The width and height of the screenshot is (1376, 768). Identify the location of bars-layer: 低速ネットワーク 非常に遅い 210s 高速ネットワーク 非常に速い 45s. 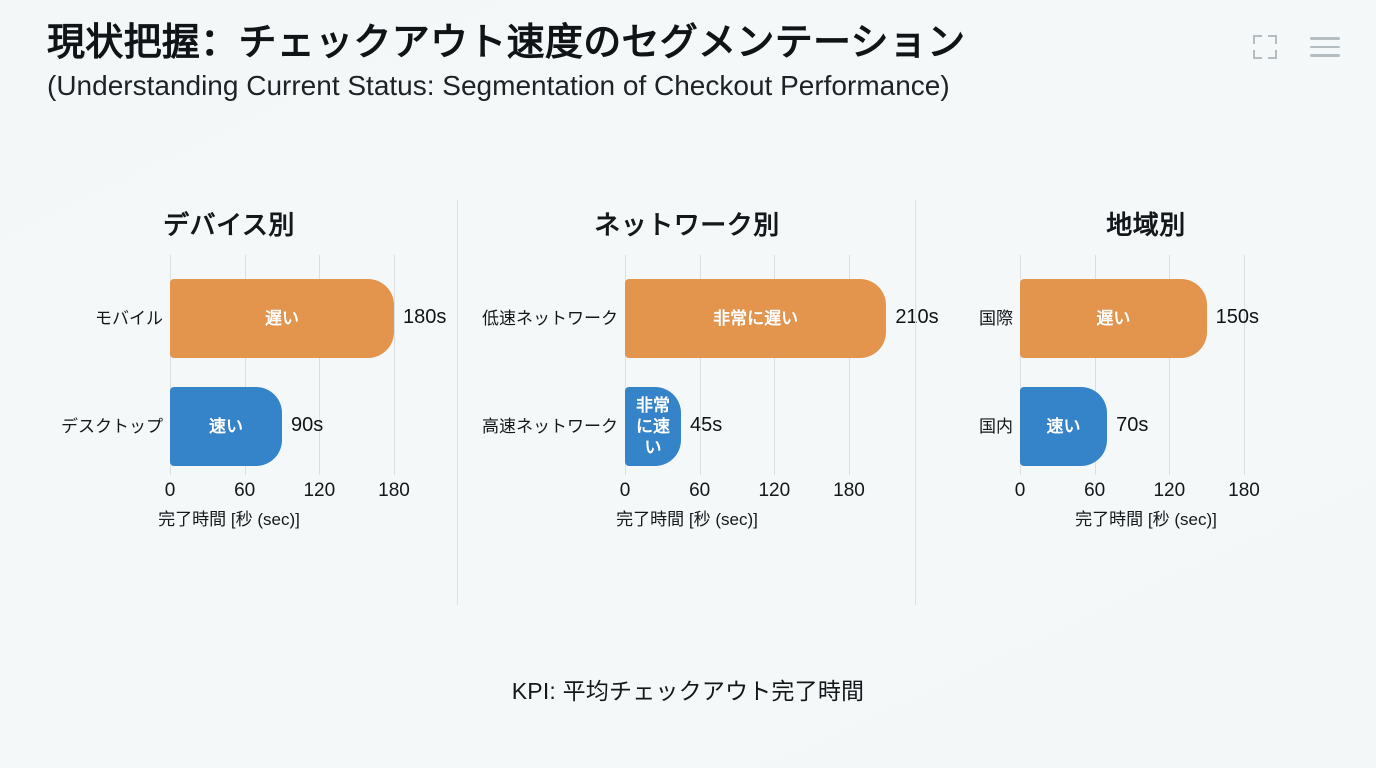
(698, 365).